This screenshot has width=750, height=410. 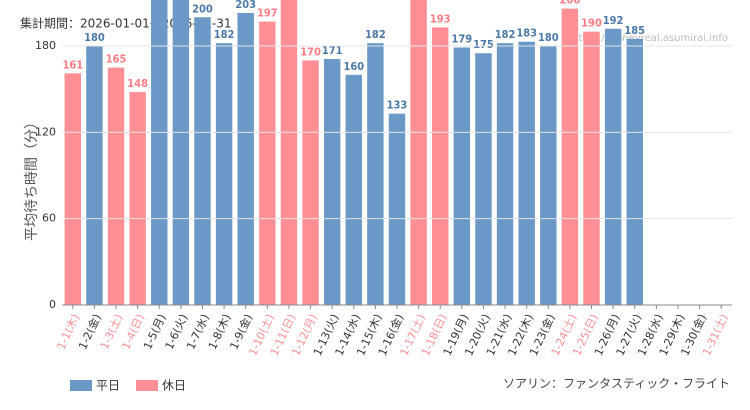 What do you see at coordinates (397, 105) in the screenshot?
I see `value-label: 133` at bounding box center [397, 105].